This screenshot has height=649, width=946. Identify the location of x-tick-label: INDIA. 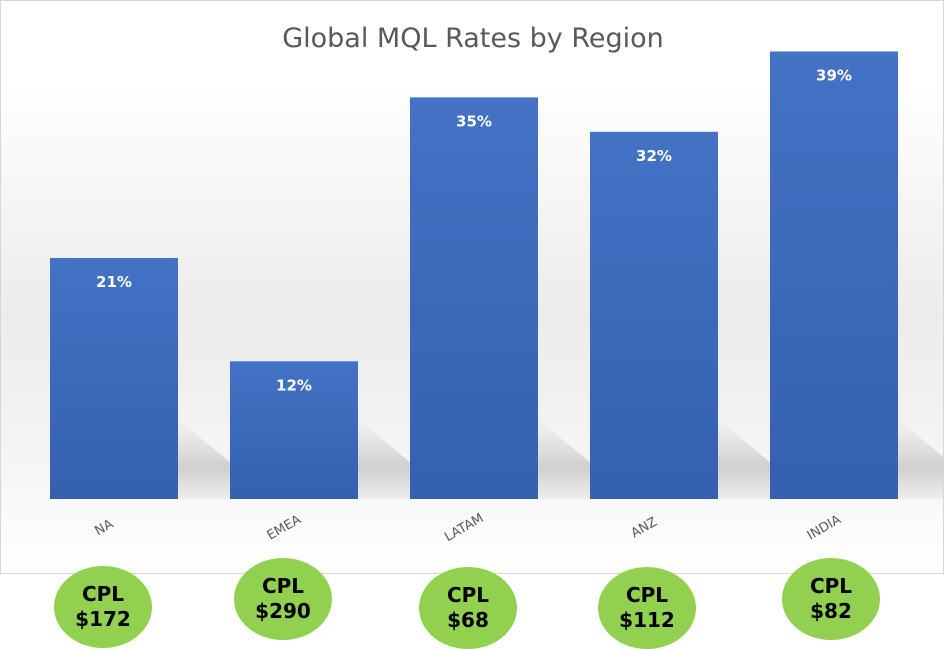
(824, 527).